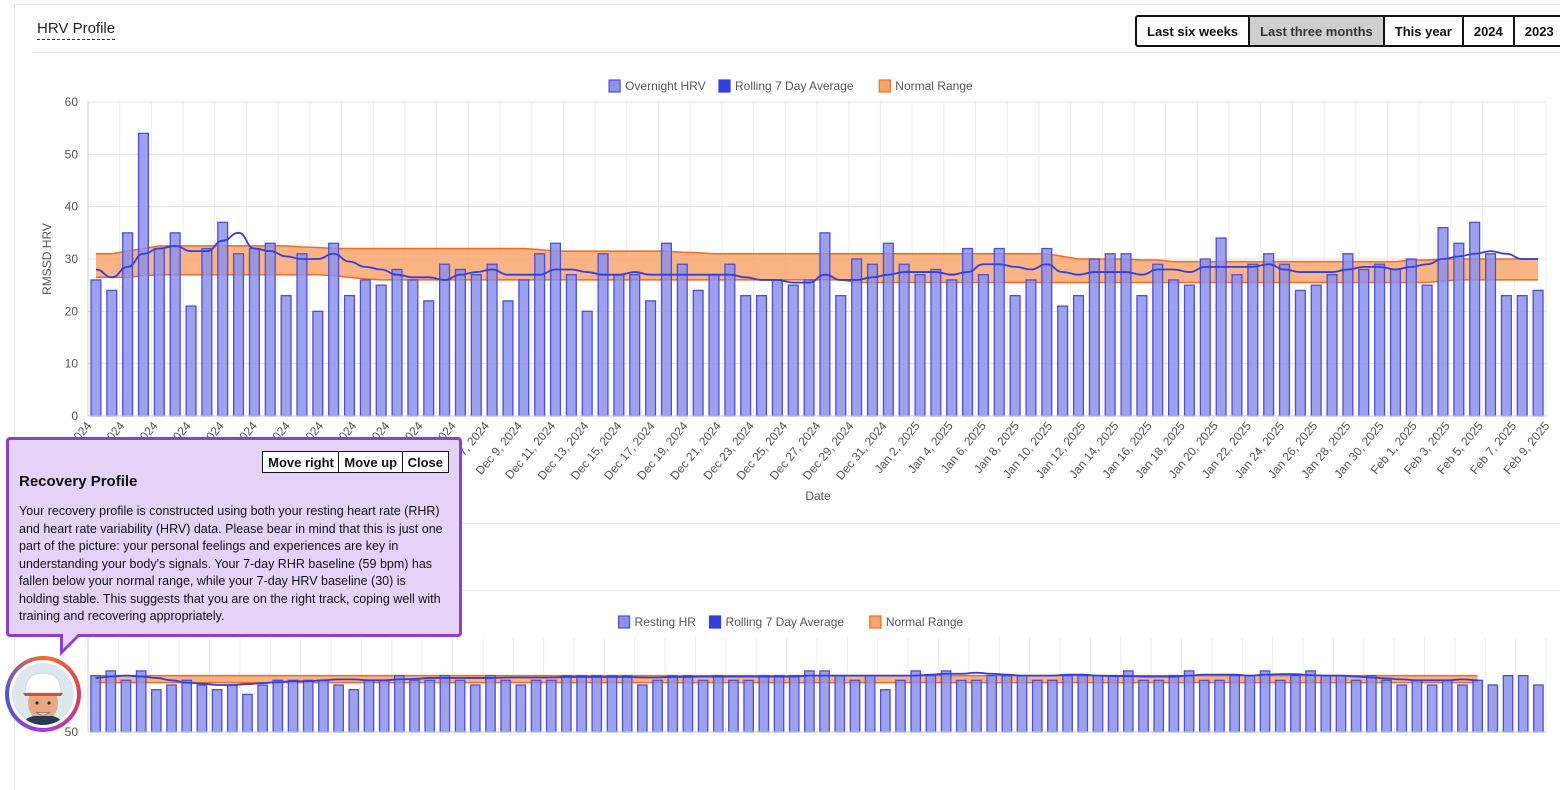 This screenshot has height=790, width=1560. I want to click on legend-entry: Normal Range, so click(934, 86).